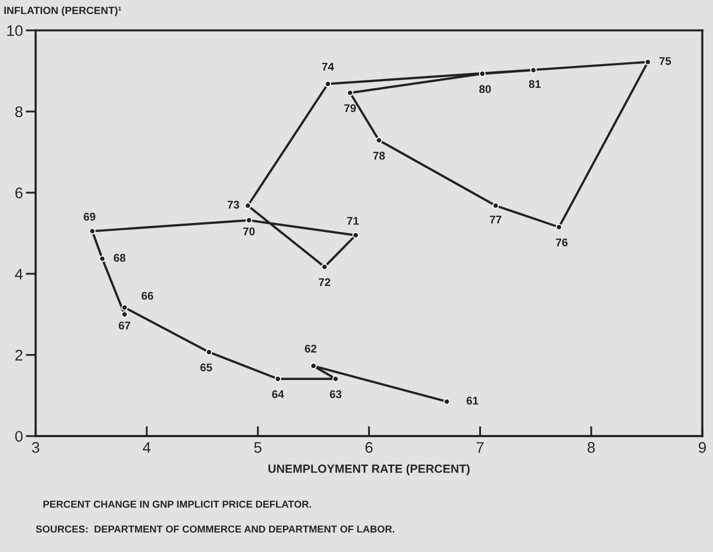 The image size is (713, 552). I want to click on annotation: 66, so click(148, 296).